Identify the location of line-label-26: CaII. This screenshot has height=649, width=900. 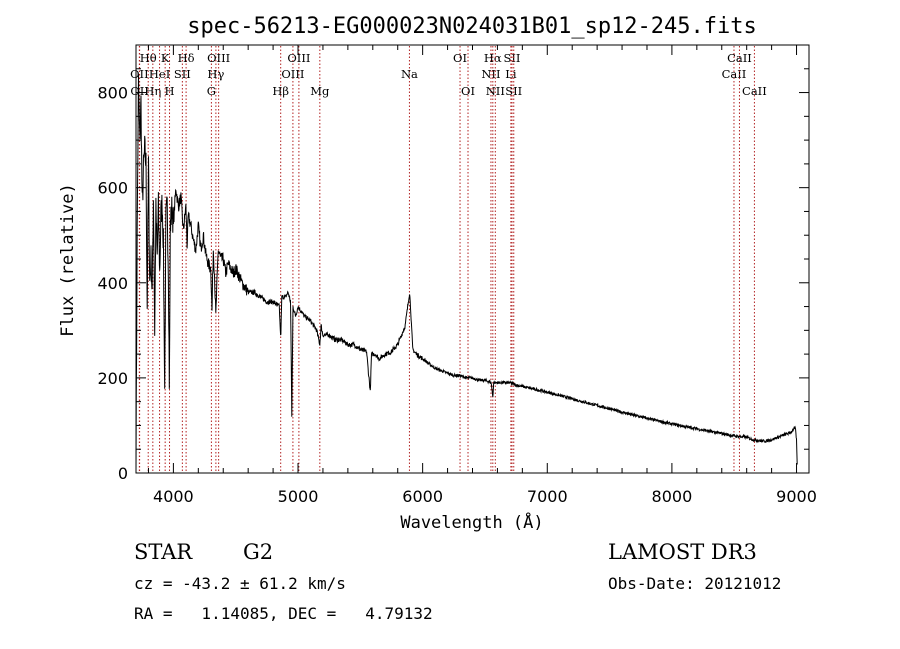
(739, 58).